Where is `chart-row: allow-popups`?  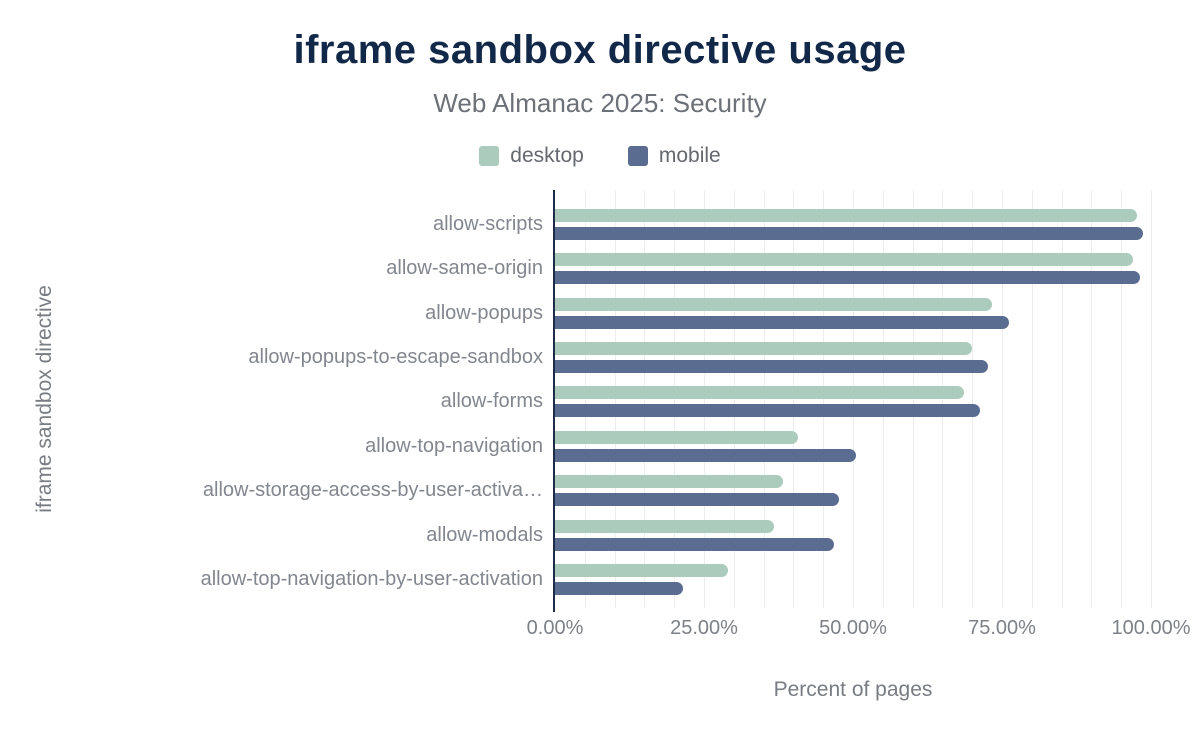
chart-row: allow-popups is located at coordinates (577, 313).